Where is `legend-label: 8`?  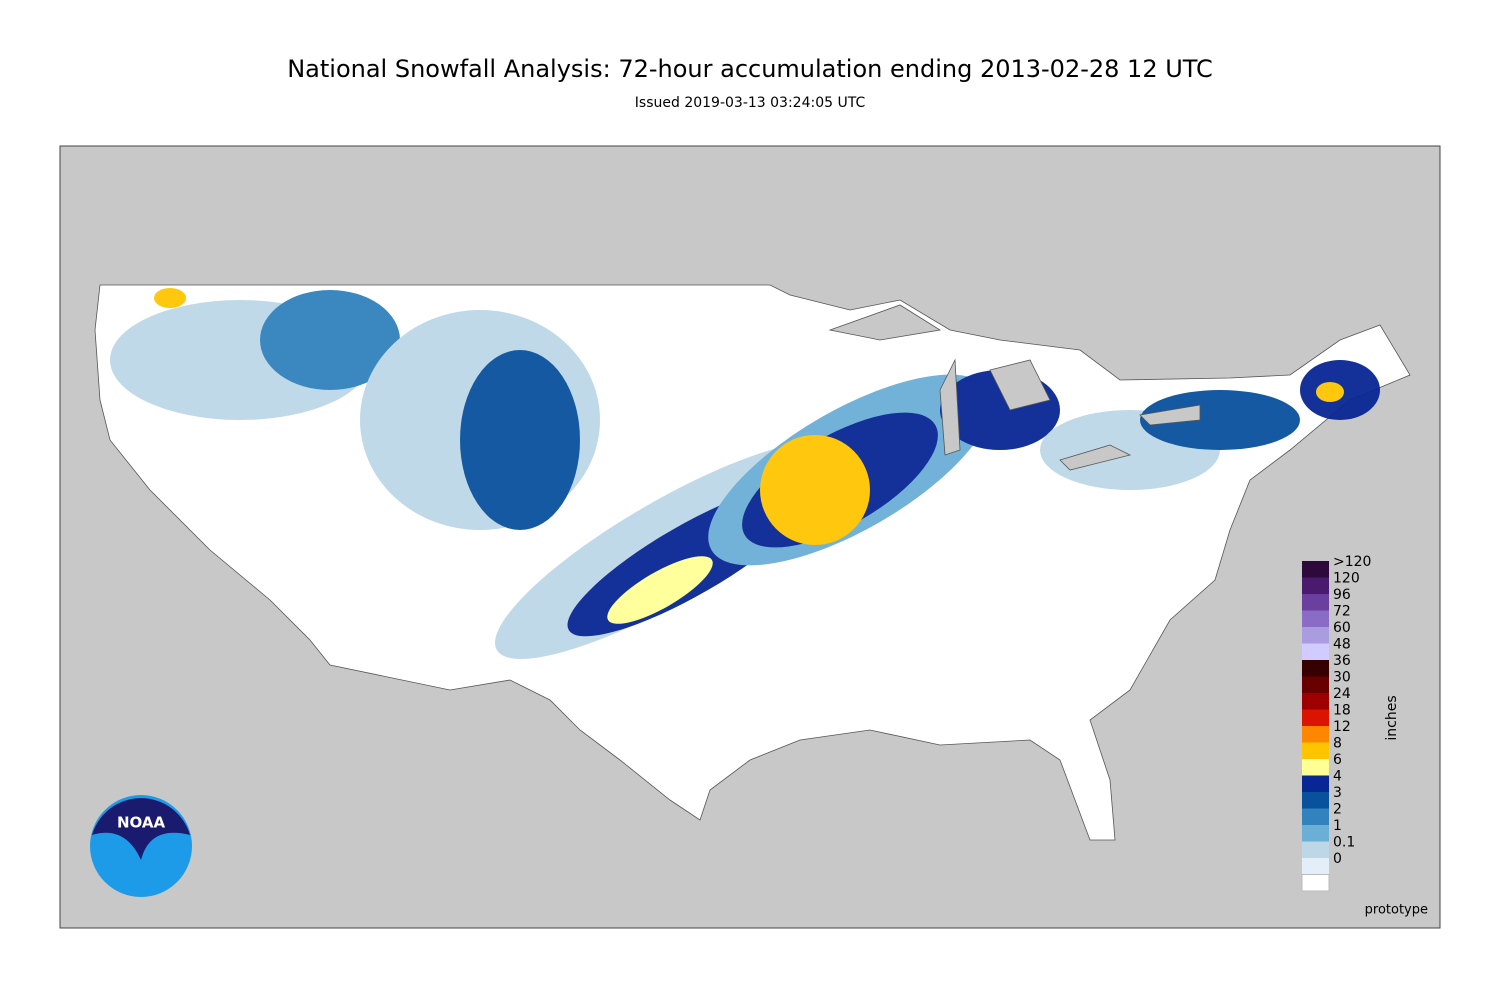 legend-label: 8 is located at coordinates (1337, 744).